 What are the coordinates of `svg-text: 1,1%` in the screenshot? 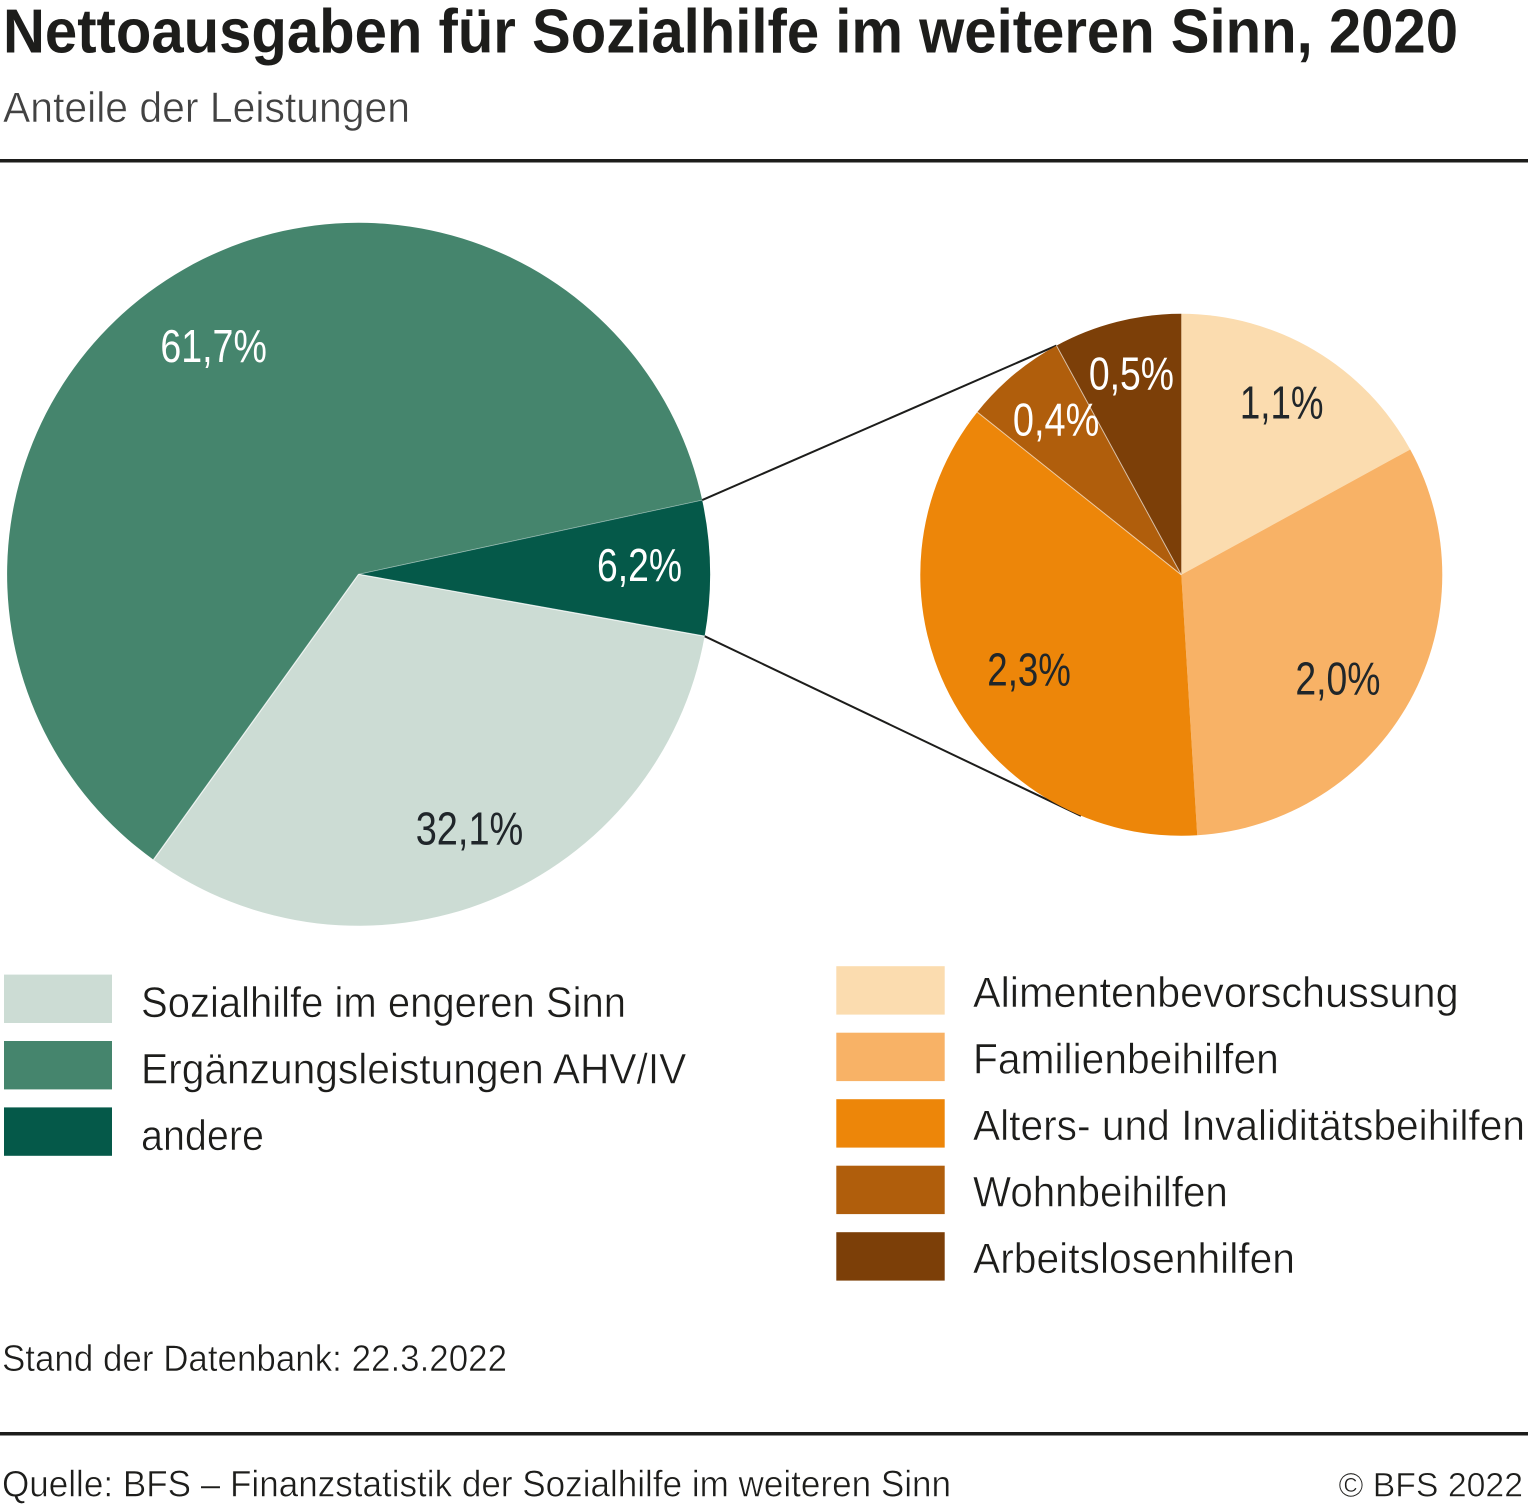 It's located at (1282, 403).